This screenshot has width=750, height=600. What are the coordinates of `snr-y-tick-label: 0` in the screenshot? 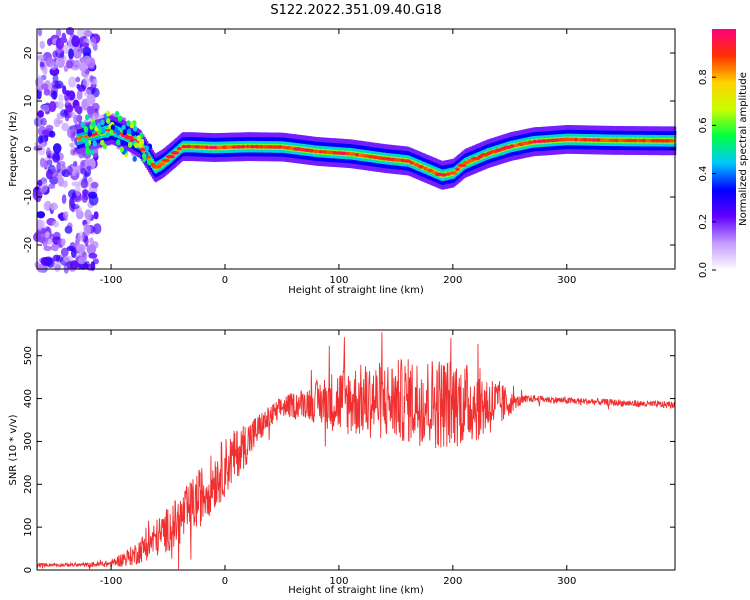 It's located at (28, 570).